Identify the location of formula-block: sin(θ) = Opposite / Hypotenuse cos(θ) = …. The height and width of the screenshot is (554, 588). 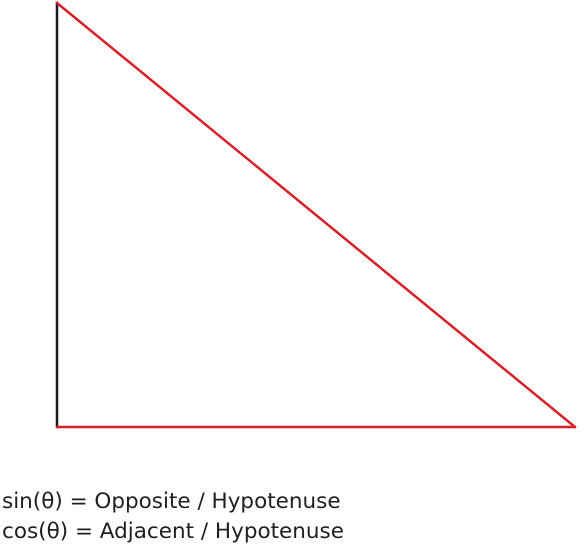
(173, 517).